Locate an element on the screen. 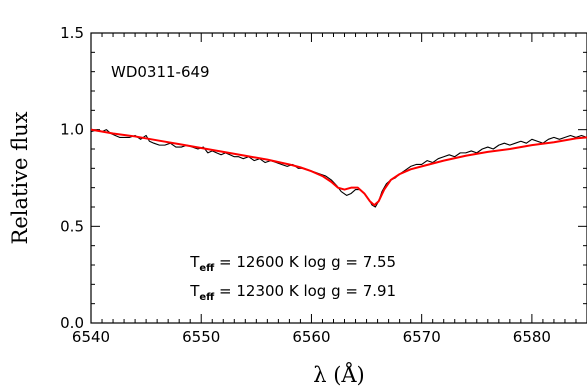 Image resolution: width=587 pixels, height=391 pixels. x-tick-label: 6550 is located at coordinates (201, 337).